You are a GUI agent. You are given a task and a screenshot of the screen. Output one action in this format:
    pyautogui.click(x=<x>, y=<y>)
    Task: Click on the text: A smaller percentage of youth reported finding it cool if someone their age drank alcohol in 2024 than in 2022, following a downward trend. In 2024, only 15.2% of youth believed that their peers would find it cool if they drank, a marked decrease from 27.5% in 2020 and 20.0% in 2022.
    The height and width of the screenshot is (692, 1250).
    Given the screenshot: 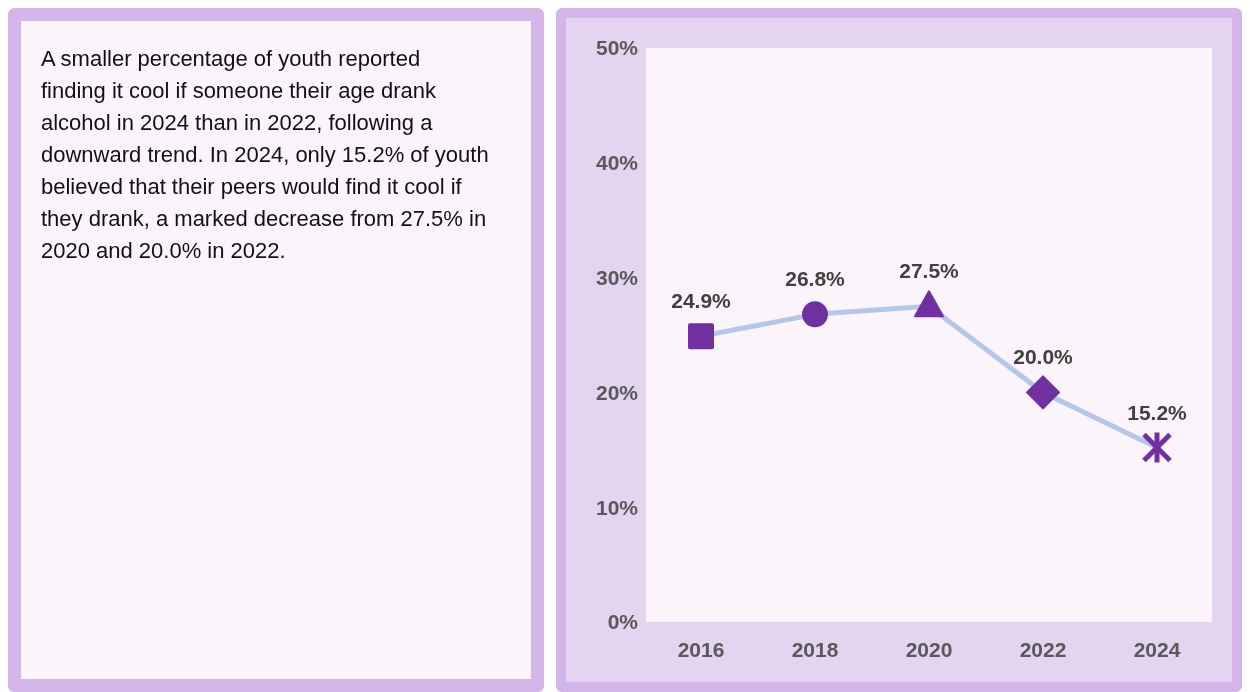 What is the action you would take?
    pyautogui.click(x=265, y=155)
    